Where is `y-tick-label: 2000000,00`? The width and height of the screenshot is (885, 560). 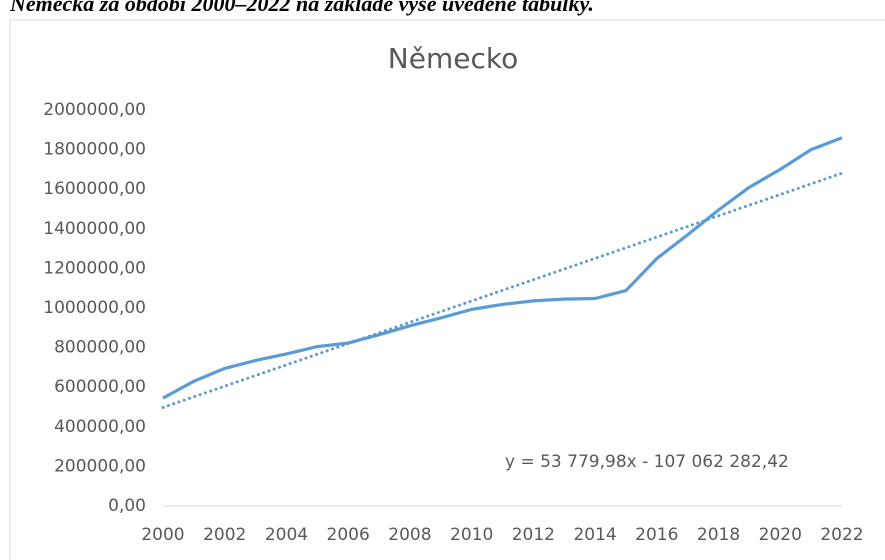
y-tick-label: 2000000,00 is located at coordinates (94, 110).